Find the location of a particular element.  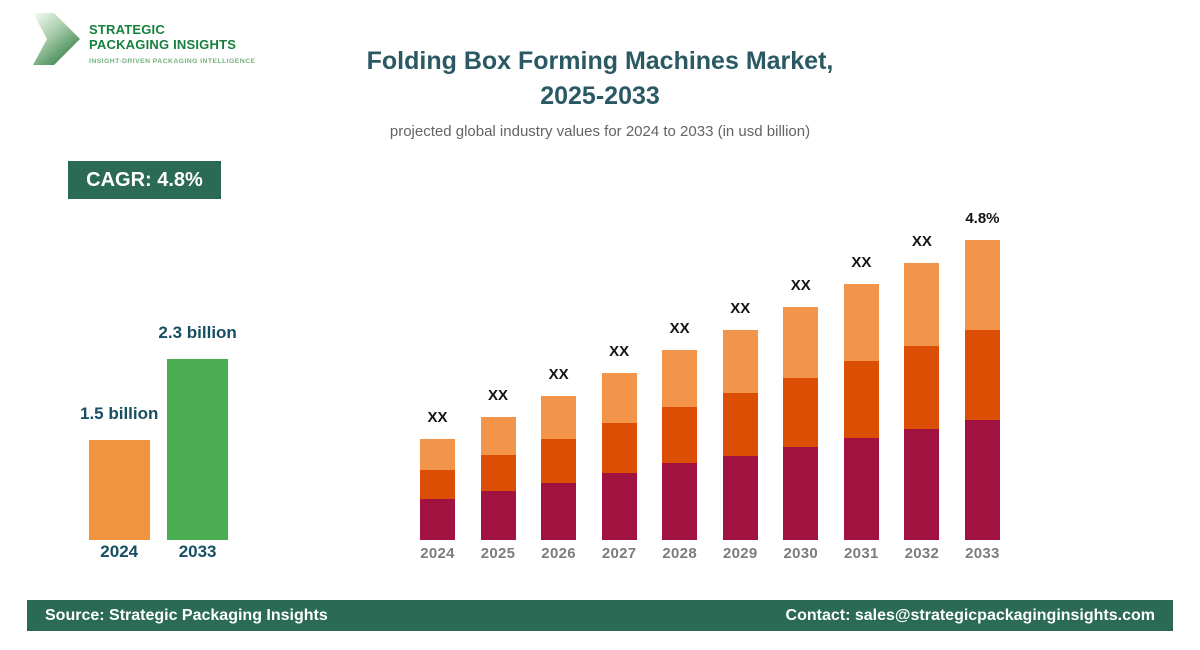

stacked-bar-group: XX 2030 is located at coordinates (801, 419).